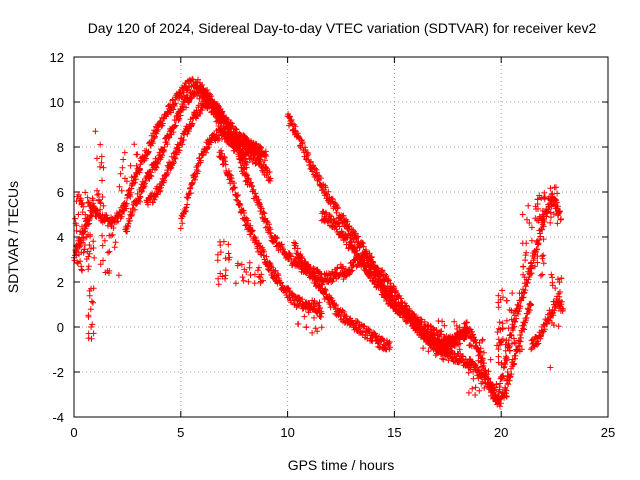 This screenshot has width=640, height=480. I want to click on y-tick-label: -4, so click(58, 417).